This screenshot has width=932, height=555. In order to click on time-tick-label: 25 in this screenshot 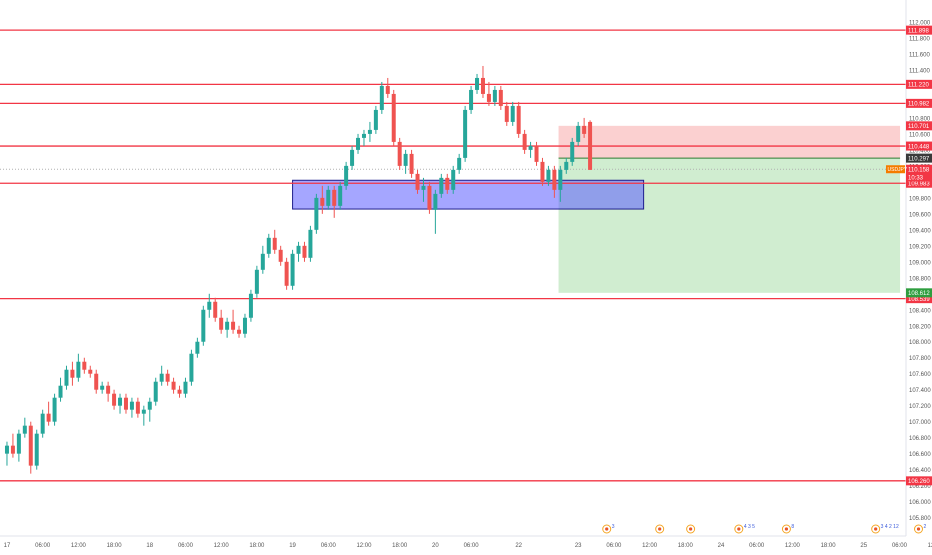, I will do `click(863, 546)`.